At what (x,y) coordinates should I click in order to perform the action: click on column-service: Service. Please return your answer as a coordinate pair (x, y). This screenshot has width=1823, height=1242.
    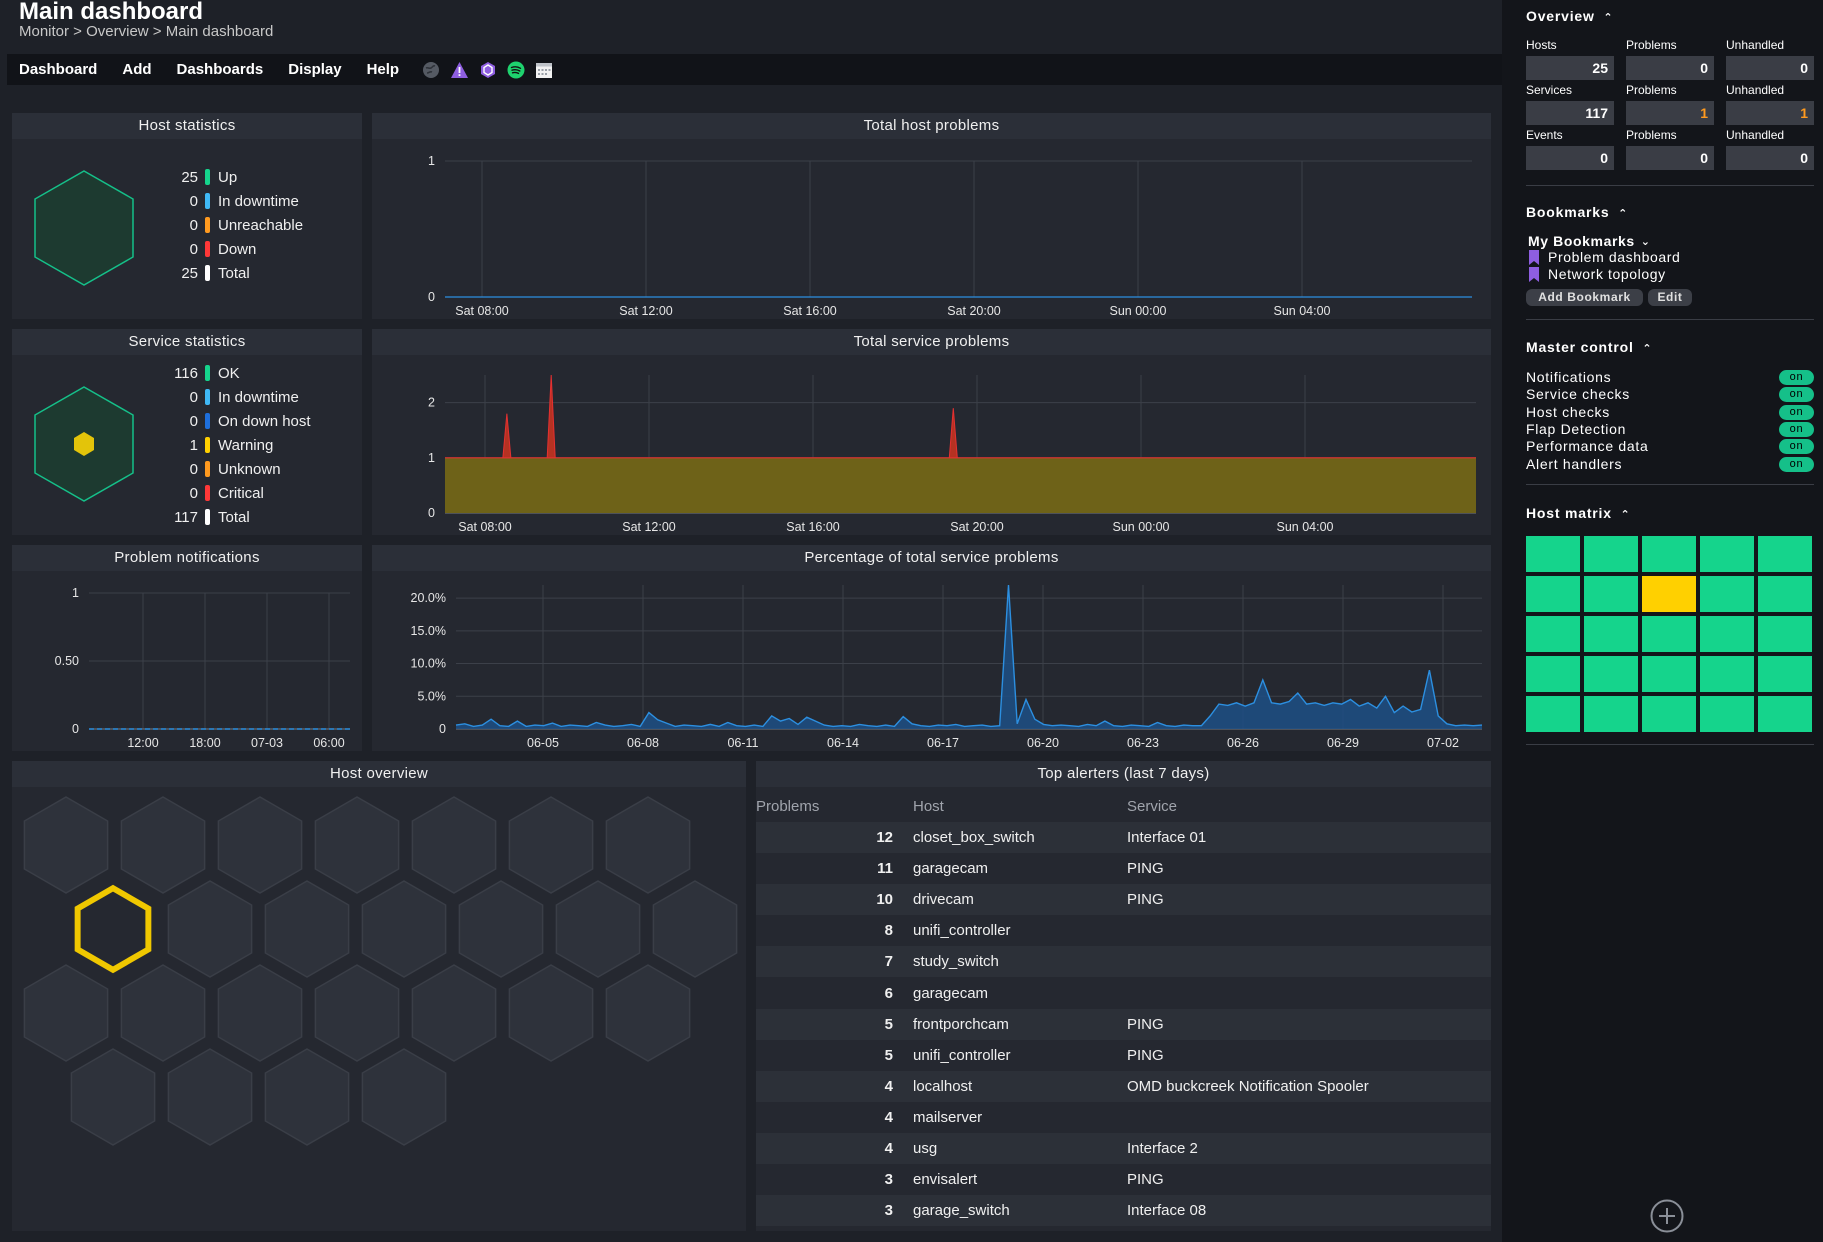
    Looking at the image, I should click on (1152, 806).